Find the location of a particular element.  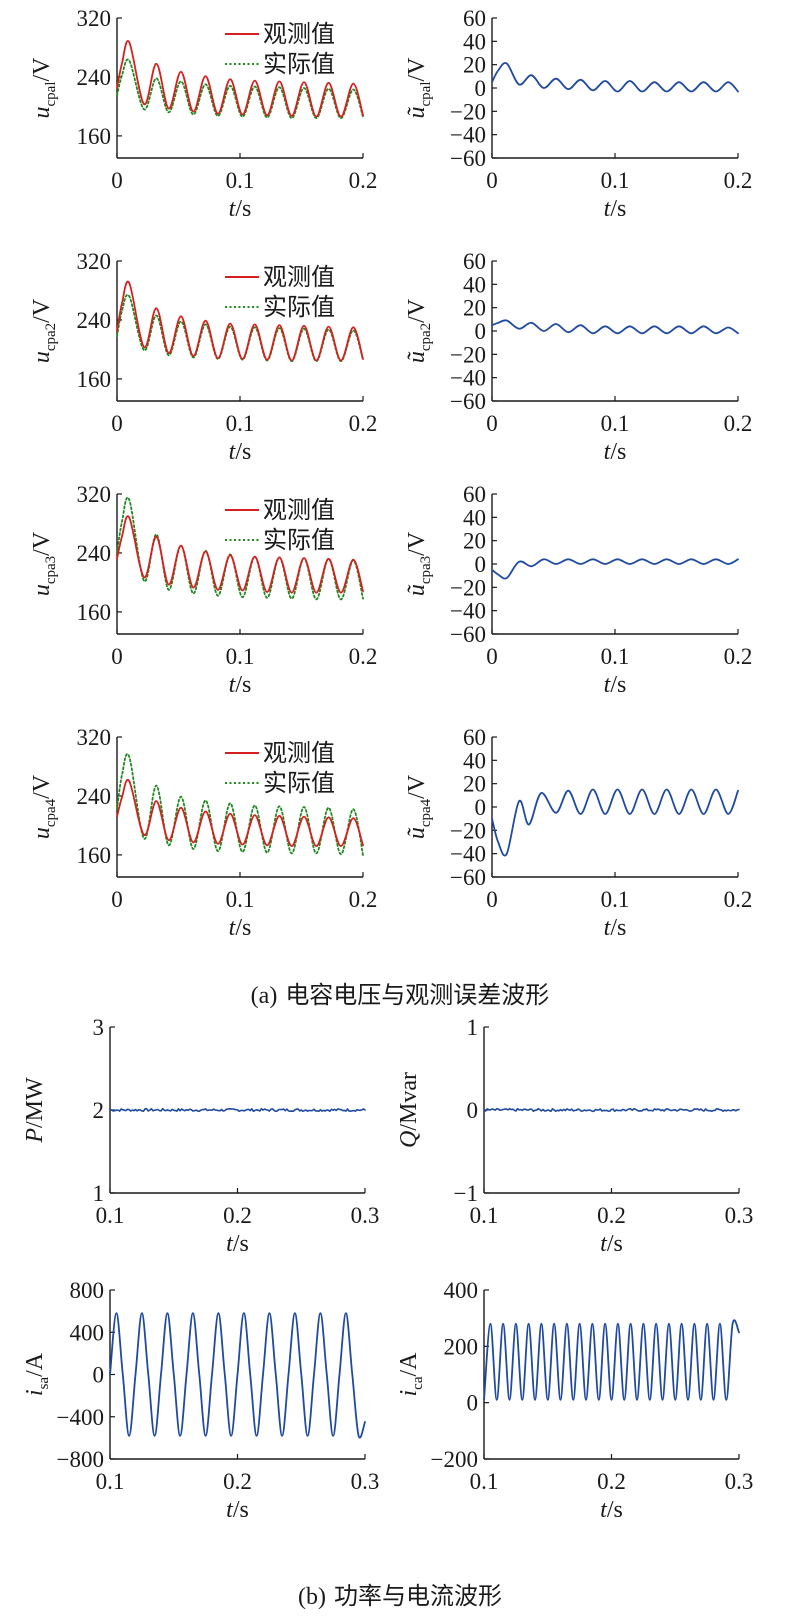

y-tick-label: 60 is located at coordinates (474, 18).